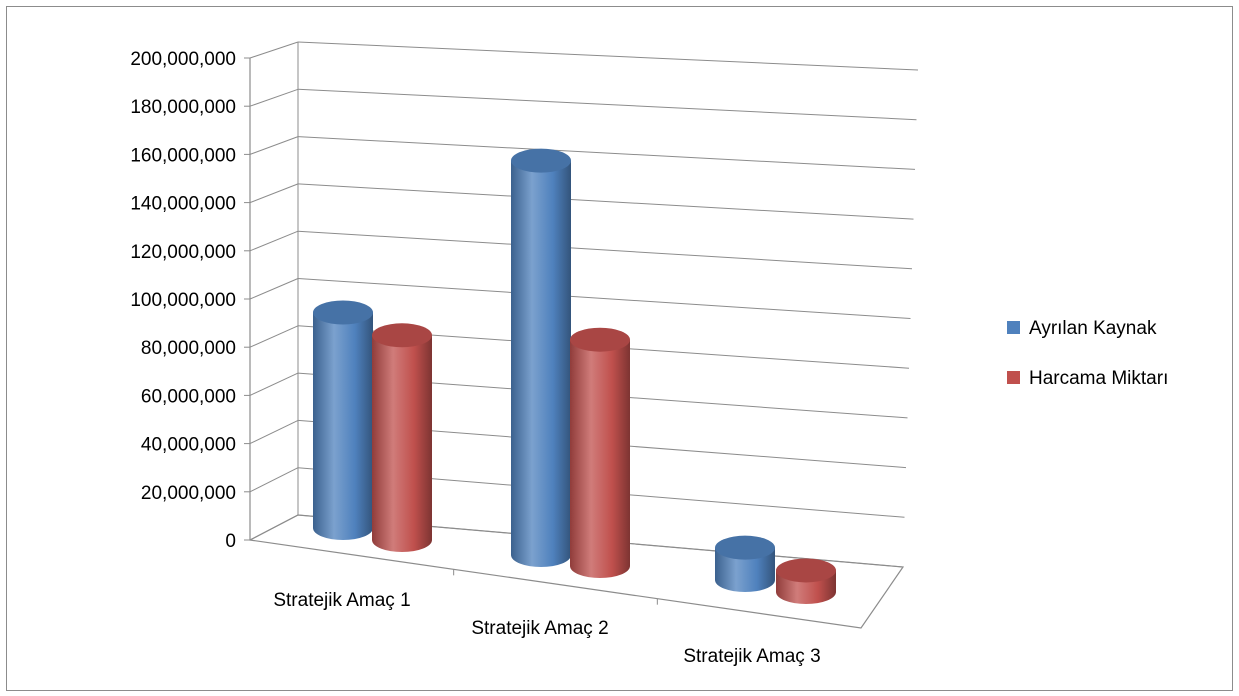 This screenshot has width=1239, height=696. I want to click on legend-label: Ayrılan Kaynak, so click(1093, 328).